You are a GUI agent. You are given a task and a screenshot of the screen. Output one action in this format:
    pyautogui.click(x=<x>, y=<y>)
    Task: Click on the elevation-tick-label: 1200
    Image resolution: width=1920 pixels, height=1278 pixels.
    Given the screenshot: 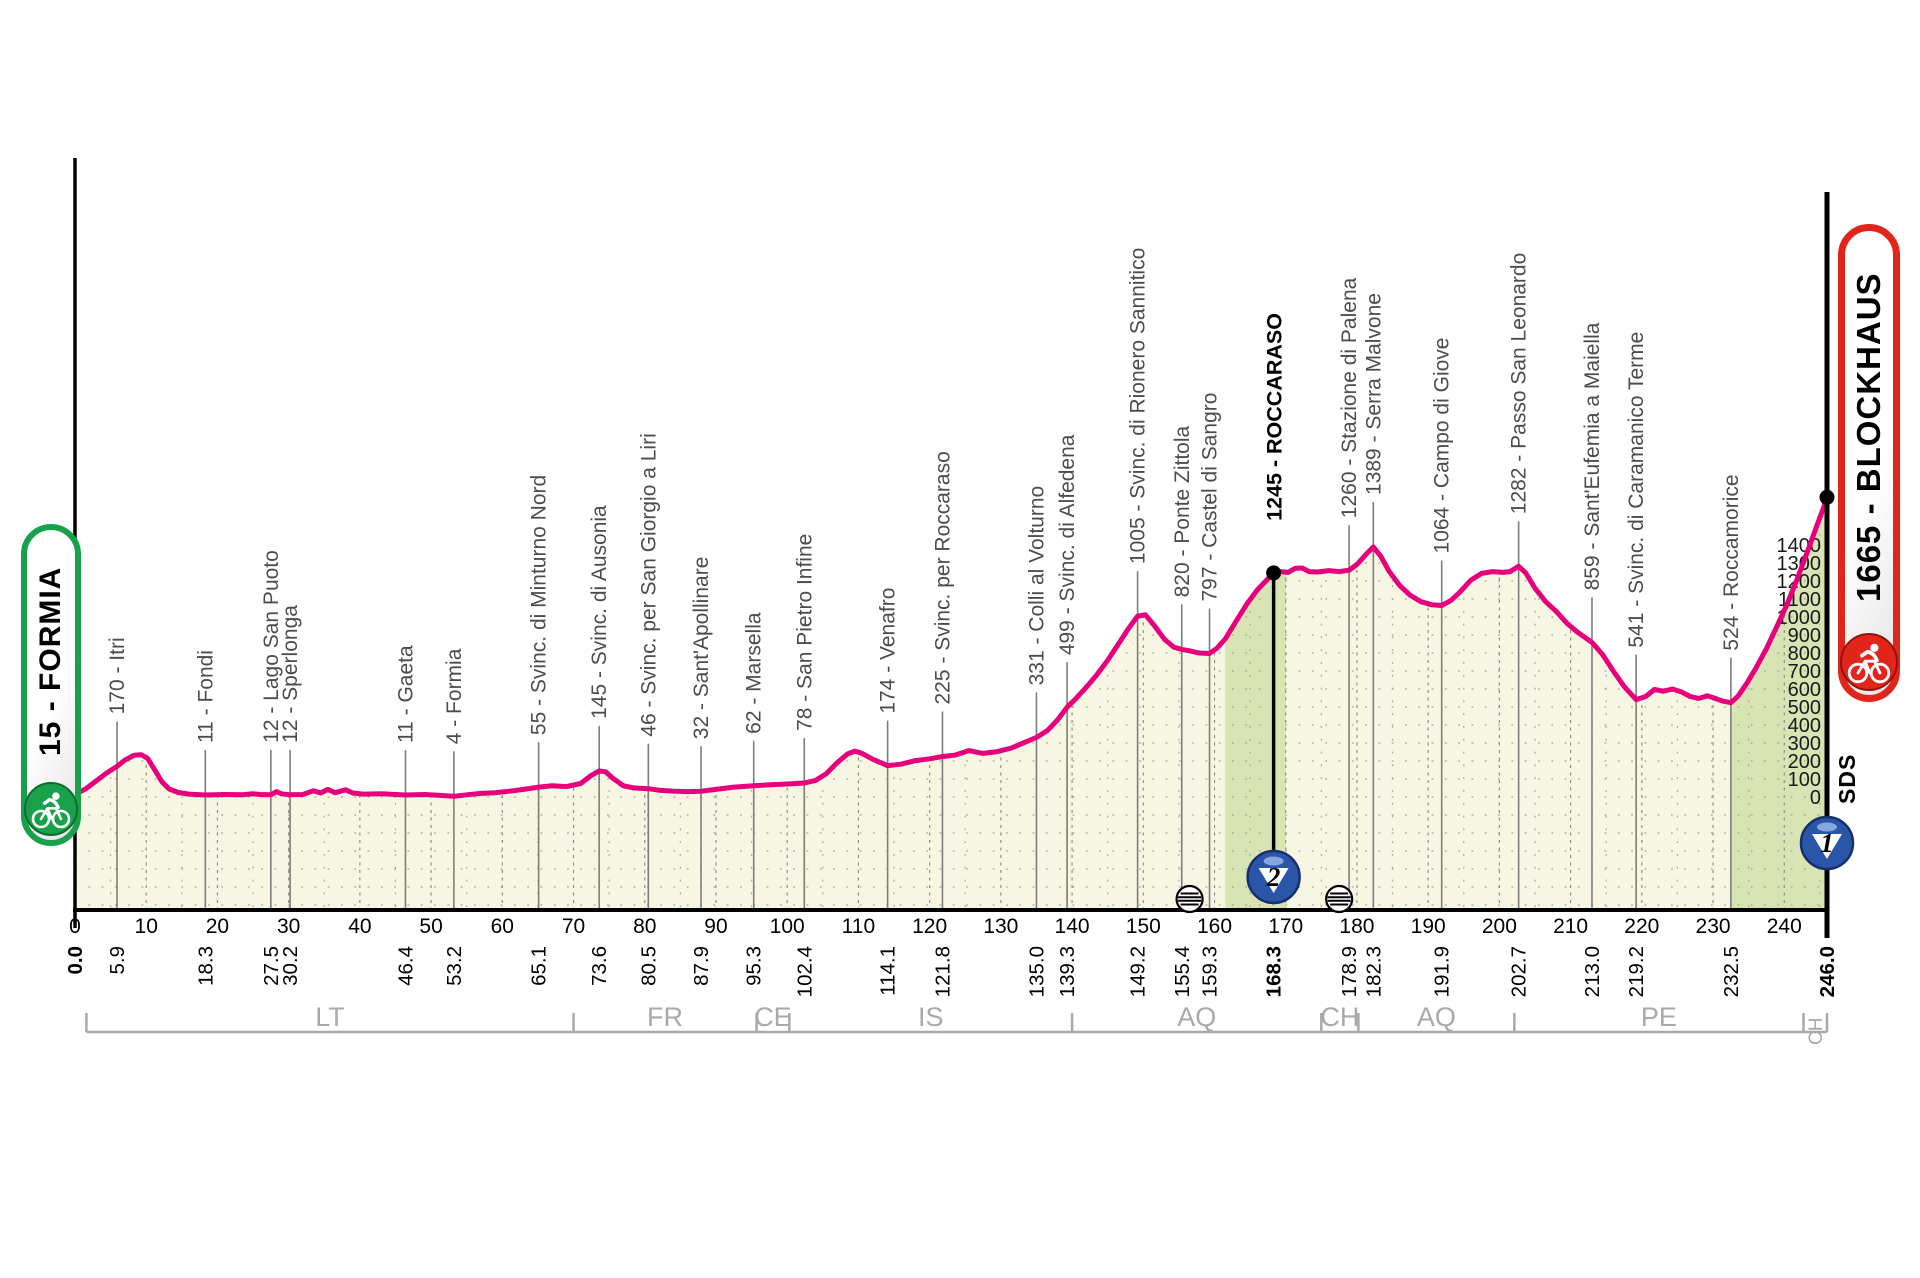 What is the action you would take?
    pyautogui.click(x=1799, y=582)
    